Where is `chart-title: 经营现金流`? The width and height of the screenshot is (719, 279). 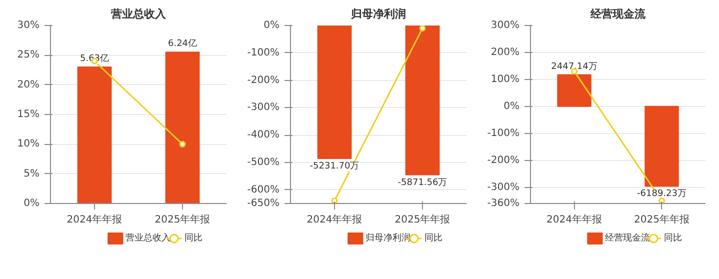 chart-title: 经营现金流 is located at coordinates (618, 14).